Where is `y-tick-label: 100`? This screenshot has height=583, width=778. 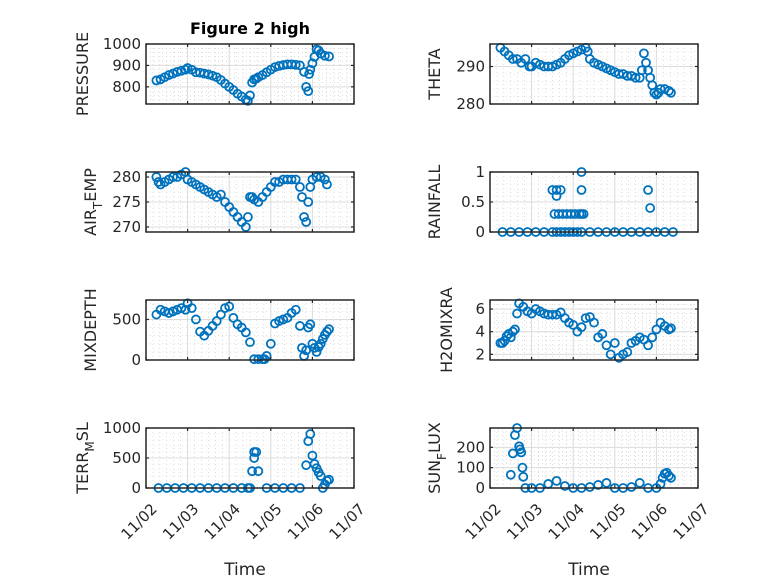 y-tick-label: 100 is located at coordinates (470, 468).